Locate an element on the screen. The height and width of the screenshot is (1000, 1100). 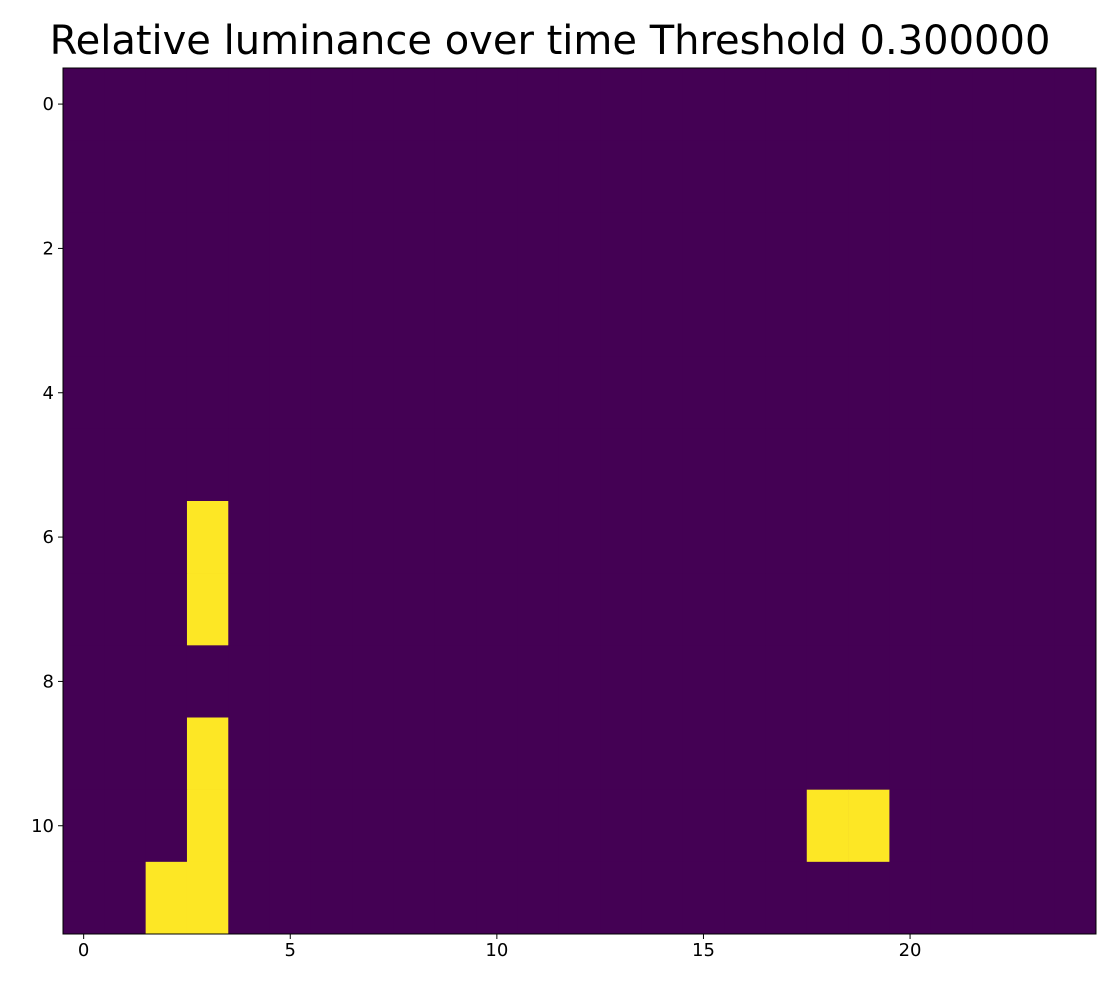
x-tick-label: 10 is located at coordinates (496, 950).